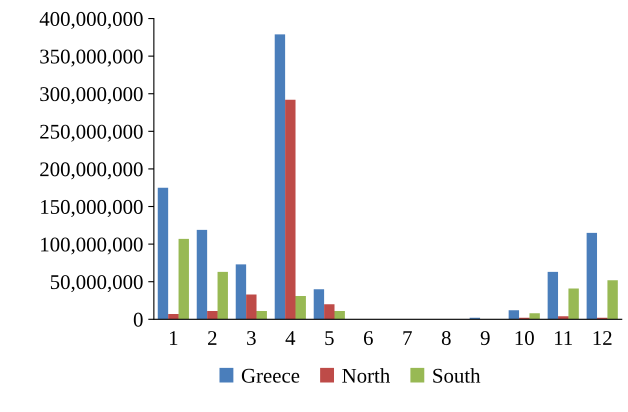  I want to click on y-tick-label: 0, so click(138, 319).